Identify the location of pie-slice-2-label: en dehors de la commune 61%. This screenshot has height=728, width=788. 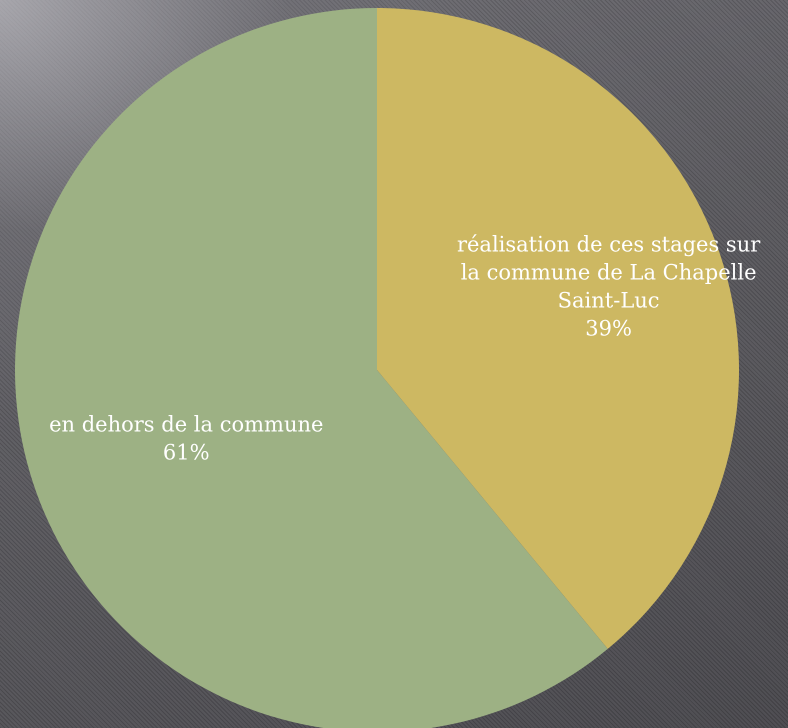
(186, 439).